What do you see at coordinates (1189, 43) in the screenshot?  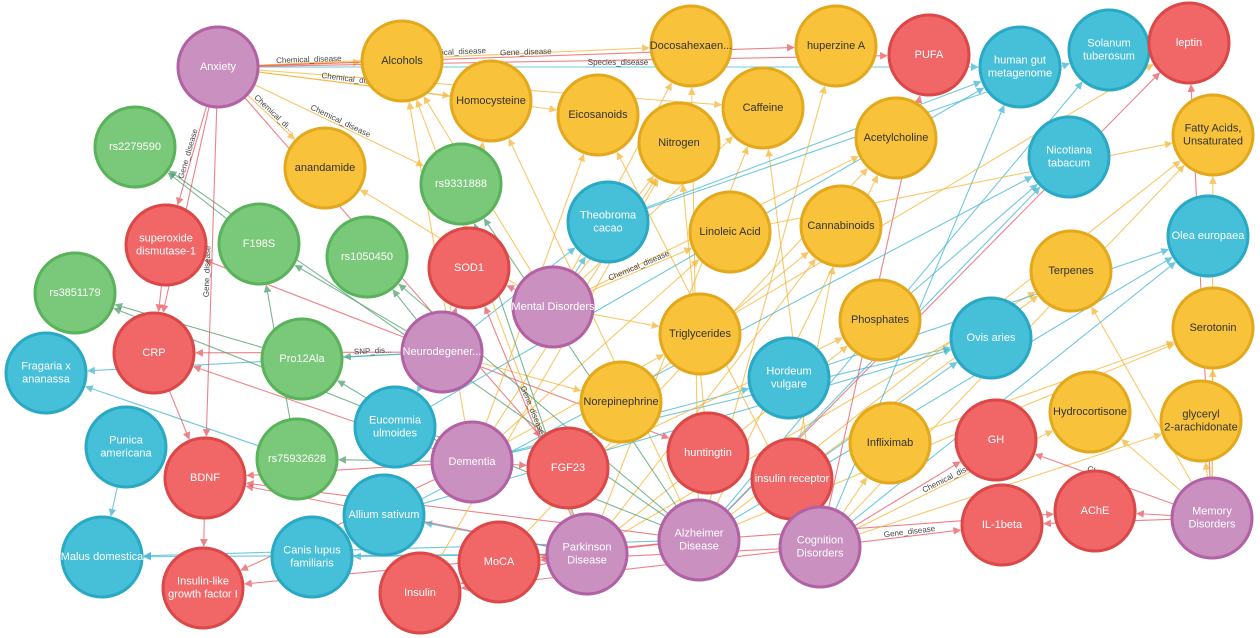 I see `node-leptin: leptin` at bounding box center [1189, 43].